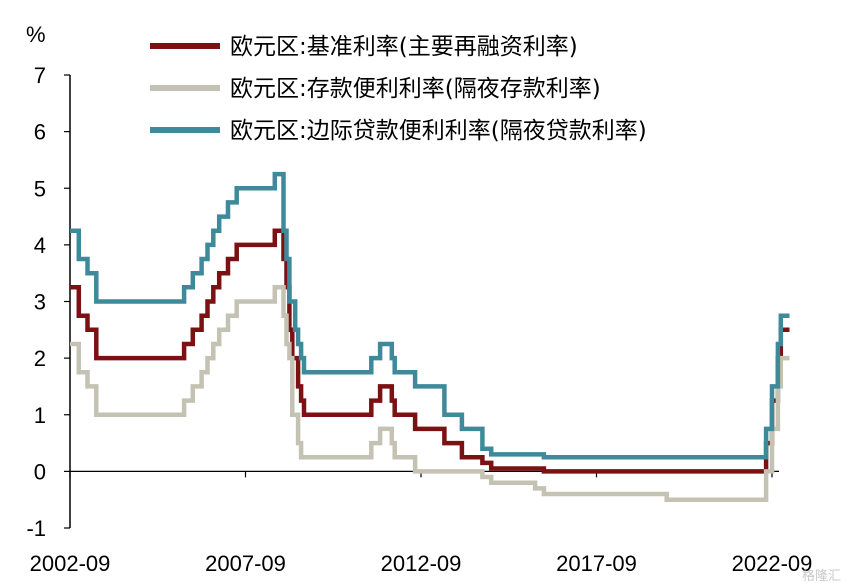 Image resolution: width=849 pixels, height=588 pixels. What do you see at coordinates (772, 563) in the screenshot?
I see `x-tick-label: 2022-09` at bounding box center [772, 563].